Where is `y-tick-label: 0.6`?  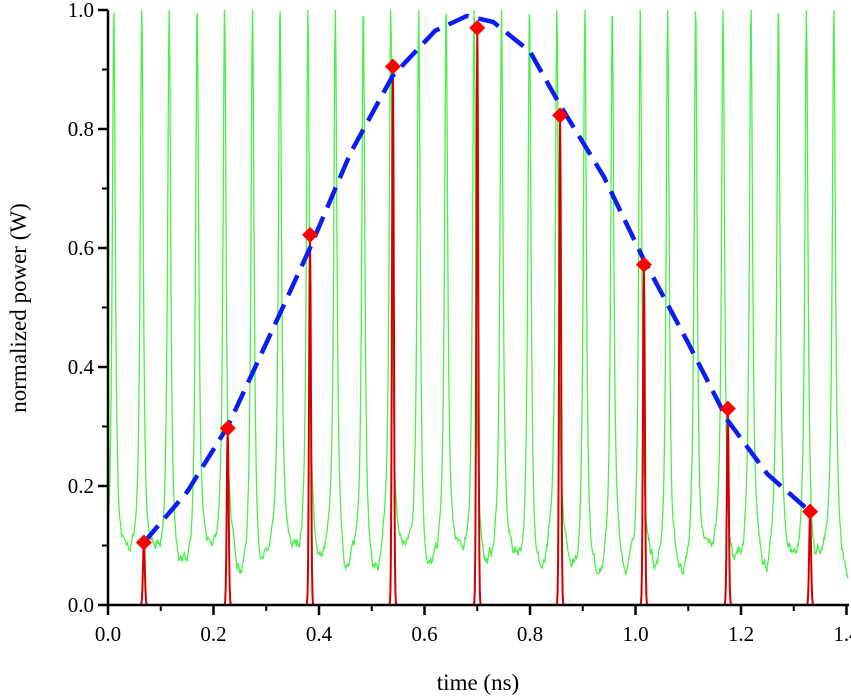 y-tick-label: 0.6 is located at coordinates (81, 248).